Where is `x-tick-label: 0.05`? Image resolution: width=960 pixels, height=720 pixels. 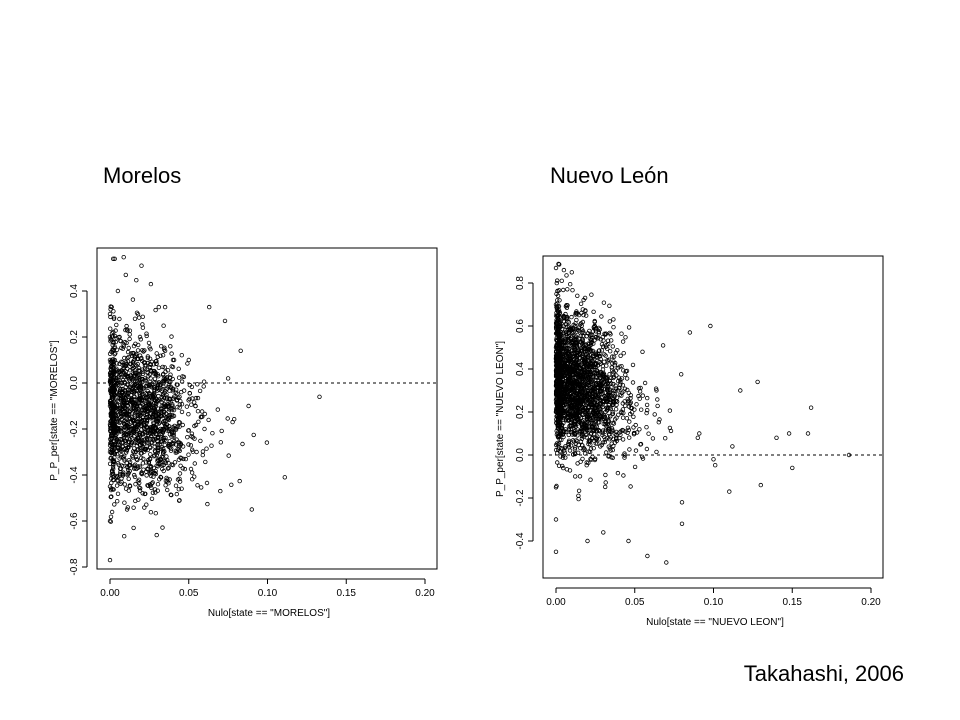 x-tick-label: 0.05 is located at coordinates (635, 602).